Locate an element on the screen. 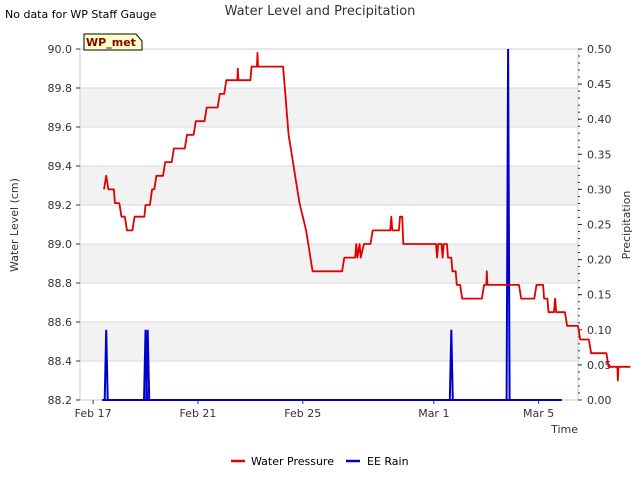  station-badge: WP_met is located at coordinates (113, 42).